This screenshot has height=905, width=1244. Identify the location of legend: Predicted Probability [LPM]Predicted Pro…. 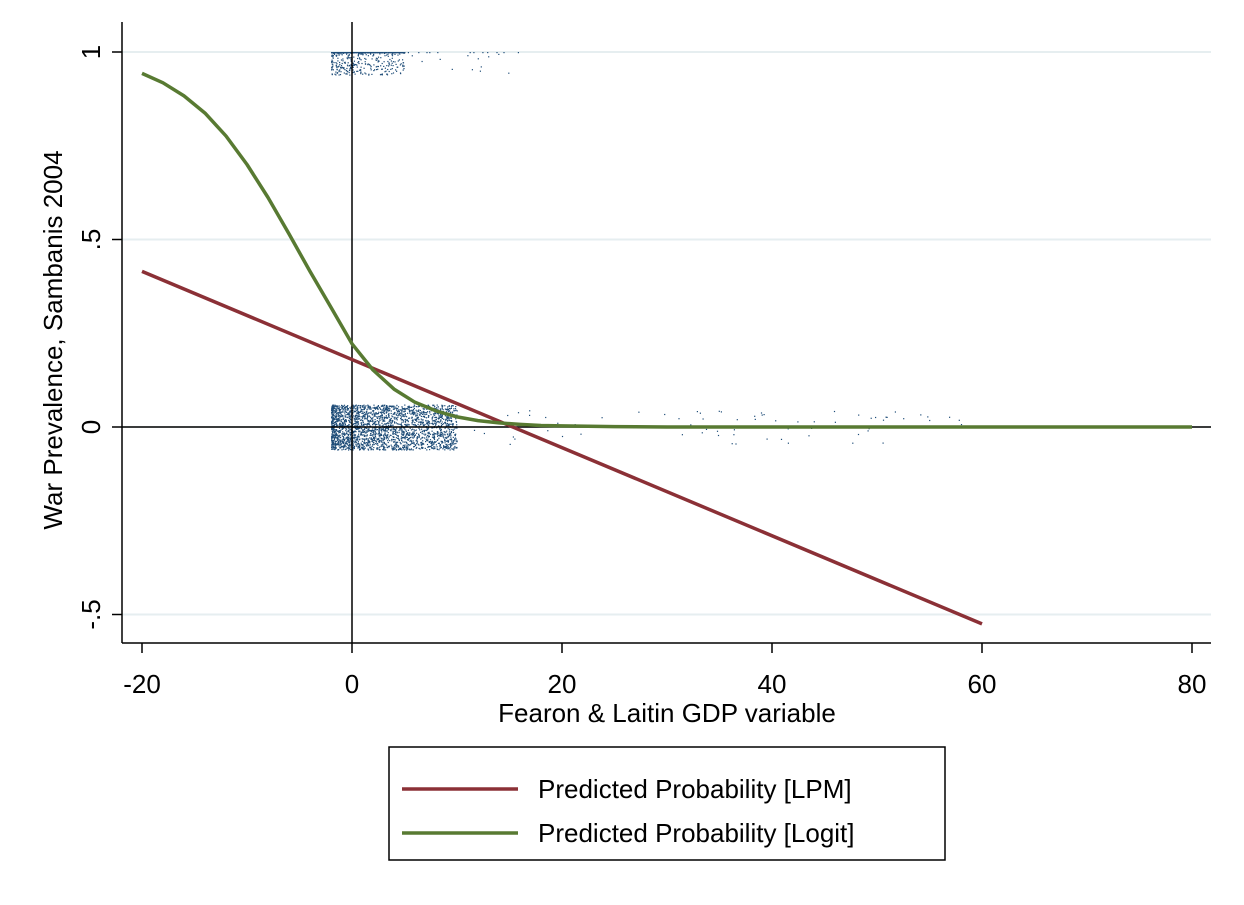
(667, 803).